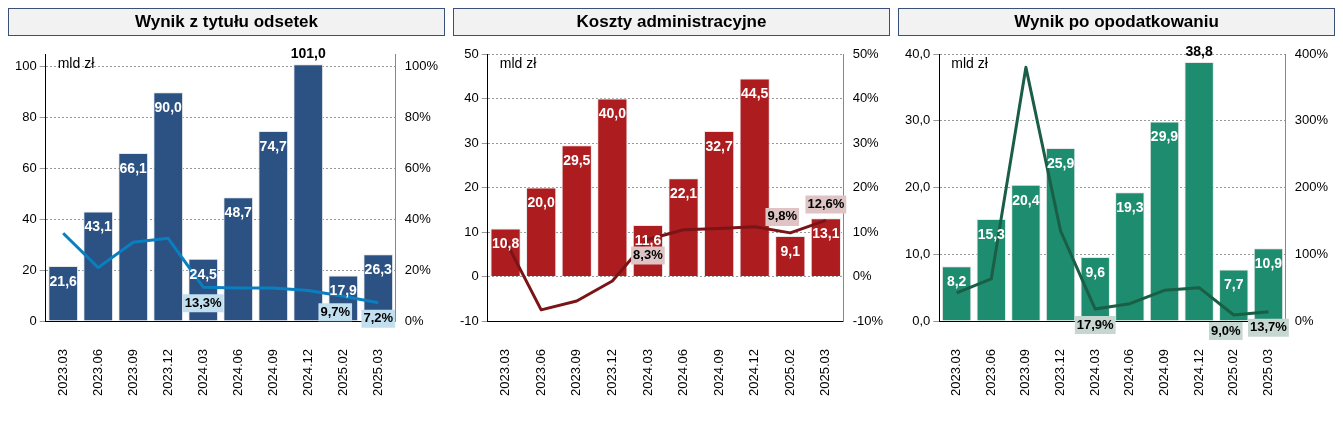 The image size is (1343, 427). I want to click on data-label: 22,1, so click(683, 193).